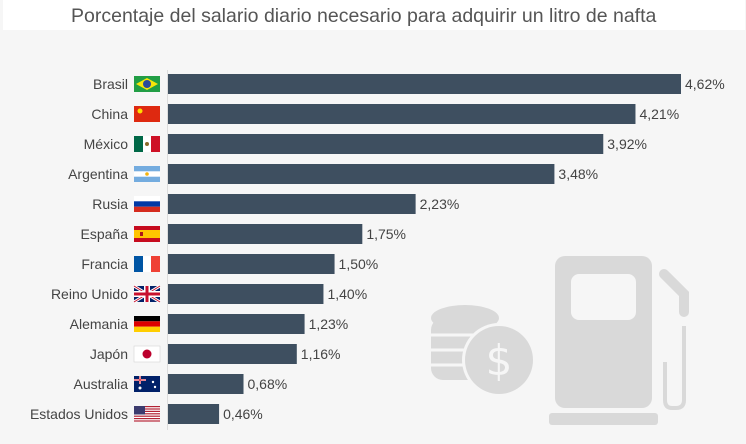 Image resolution: width=746 pixels, height=444 pixels. What do you see at coordinates (89, 294) in the screenshot?
I see `category-label: Reino Unido` at bounding box center [89, 294].